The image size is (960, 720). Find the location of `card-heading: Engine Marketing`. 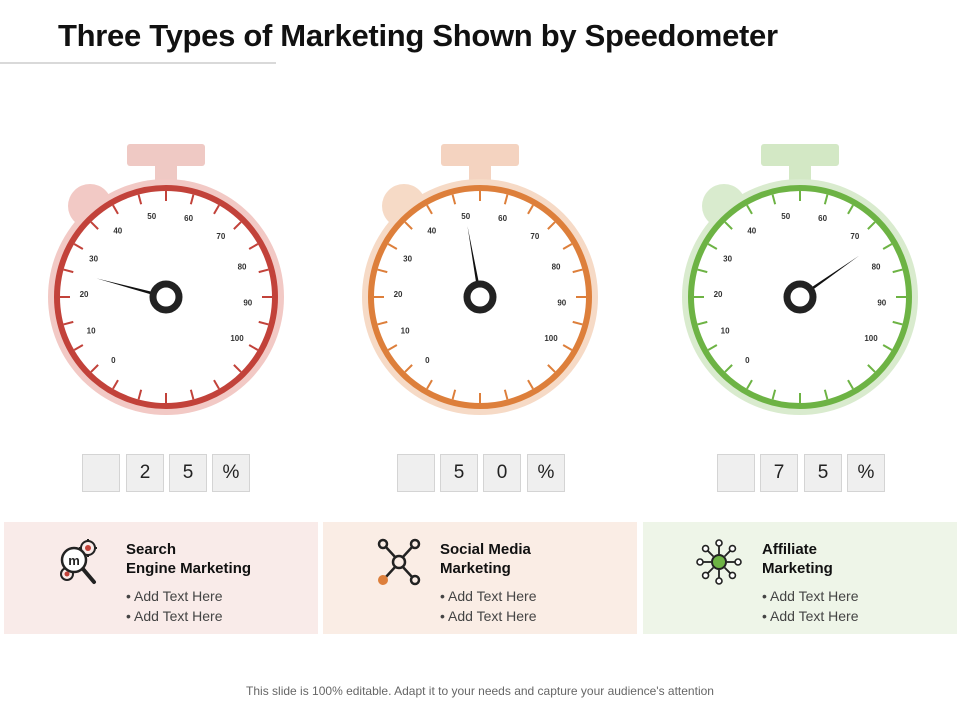

card-heading: Engine Marketing is located at coordinates (189, 568).